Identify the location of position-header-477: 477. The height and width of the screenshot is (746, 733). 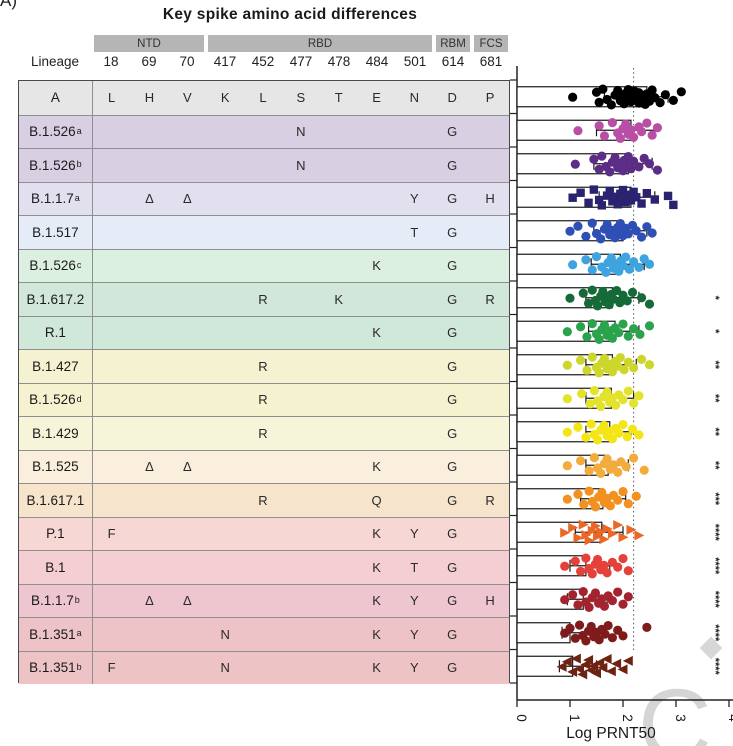
(301, 61).